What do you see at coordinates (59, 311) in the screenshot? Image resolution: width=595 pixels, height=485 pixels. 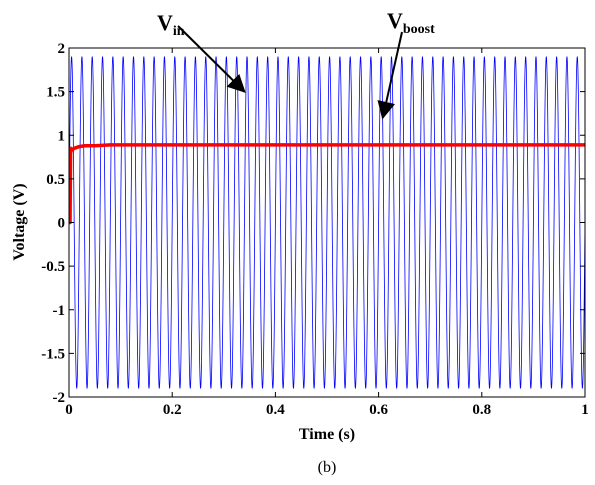 I see `y-tick-label: -1` at bounding box center [59, 311].